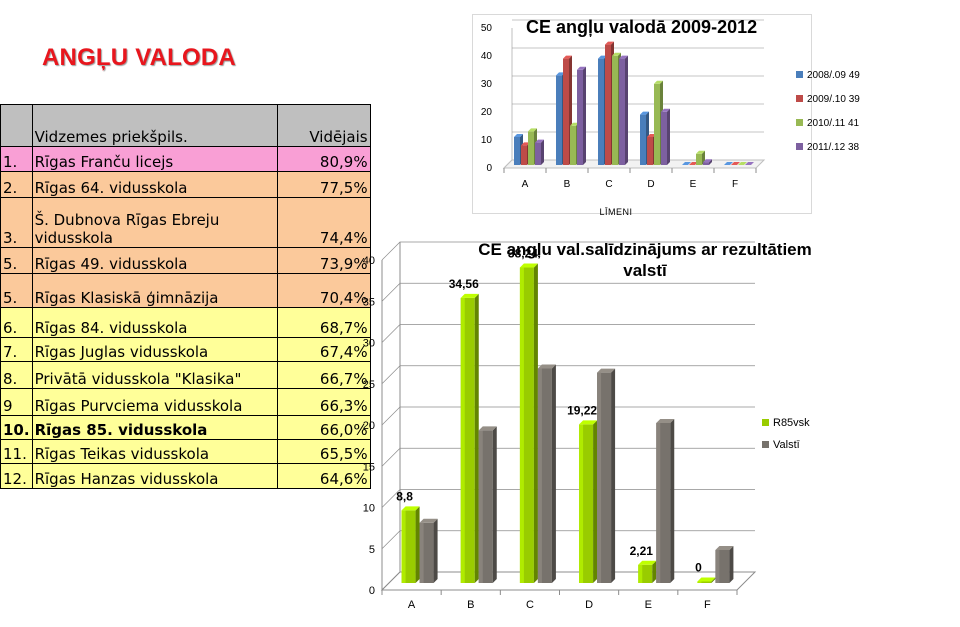 This screenshot has height=627, width=960. Describe the element at coordinates (698, 568) in the screenshot. I see `data-label: 0` at that location.